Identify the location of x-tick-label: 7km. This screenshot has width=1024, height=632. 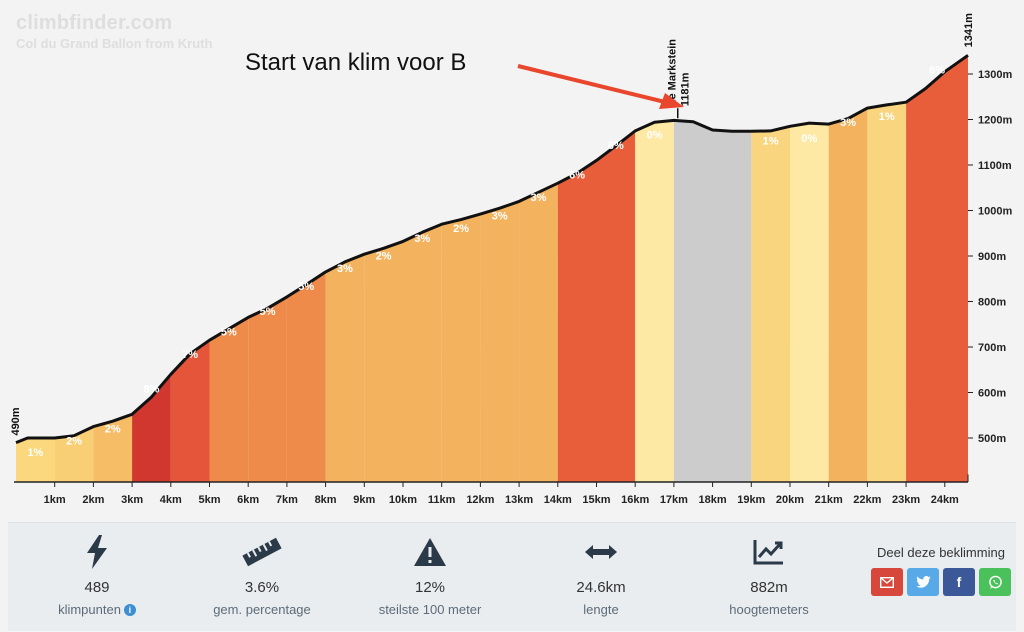
(287, 500).